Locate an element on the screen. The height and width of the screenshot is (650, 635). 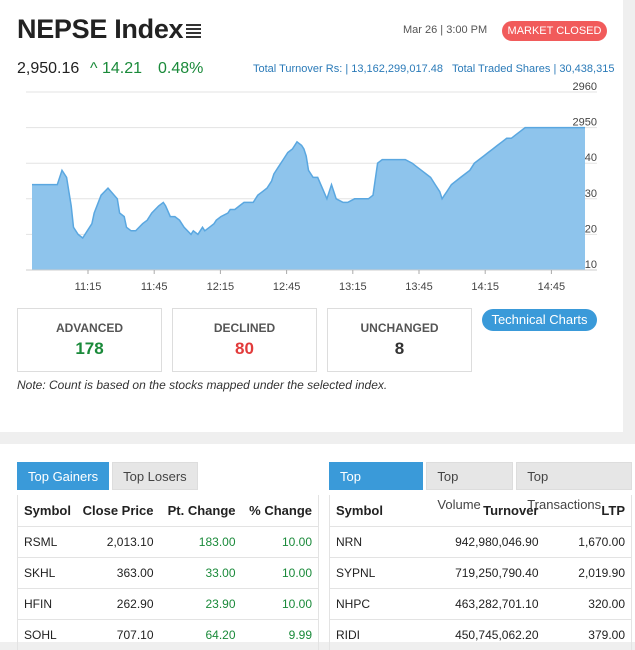
table-header-row: Symbol Turnover LTP is located at coordinates (481, 510).